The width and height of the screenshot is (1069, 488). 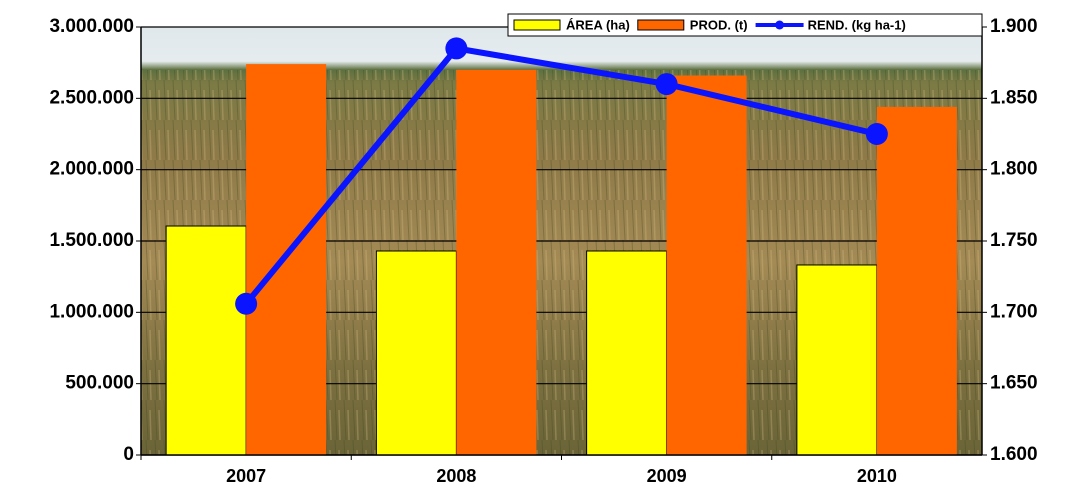 What do you see at coordinates (246, 476) in the screenshot?
I see `x-tick-label: 2007` at bounding box center [246, 476].